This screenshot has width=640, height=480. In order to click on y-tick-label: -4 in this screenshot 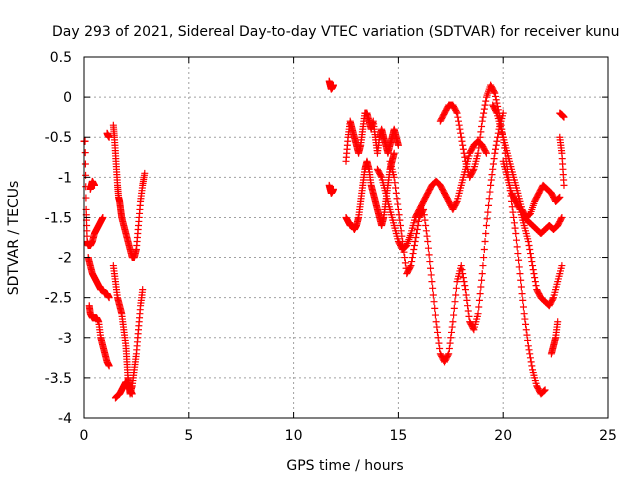, I will do `click(65, 419)`.